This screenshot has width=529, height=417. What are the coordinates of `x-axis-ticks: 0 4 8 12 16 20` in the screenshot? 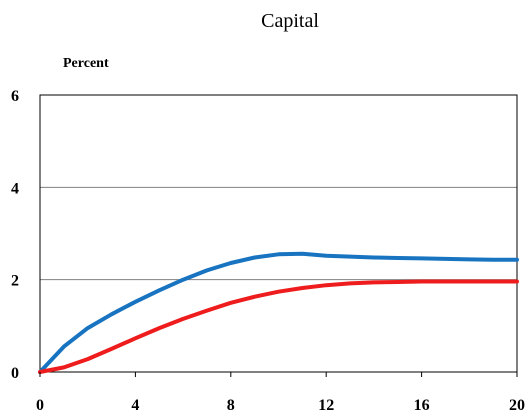 It's located at (280, 393).